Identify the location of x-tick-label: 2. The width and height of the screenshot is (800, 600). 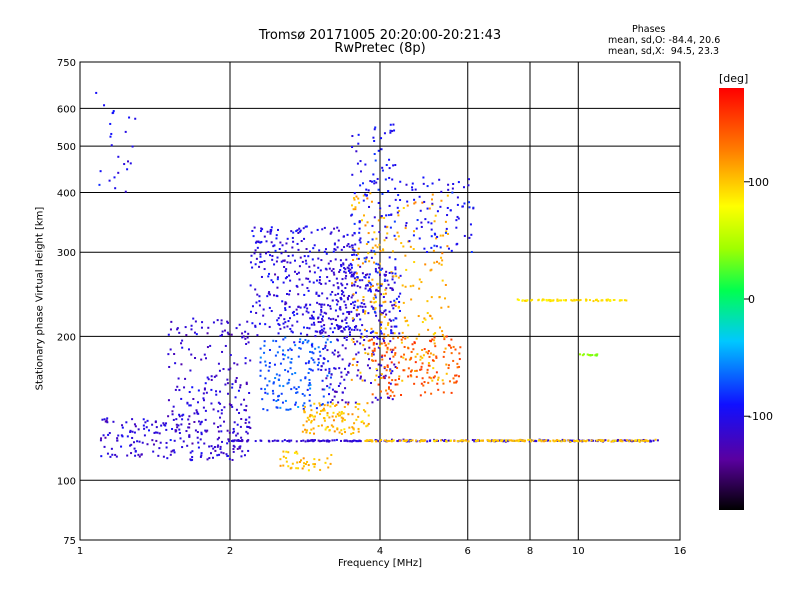
(230, 551).